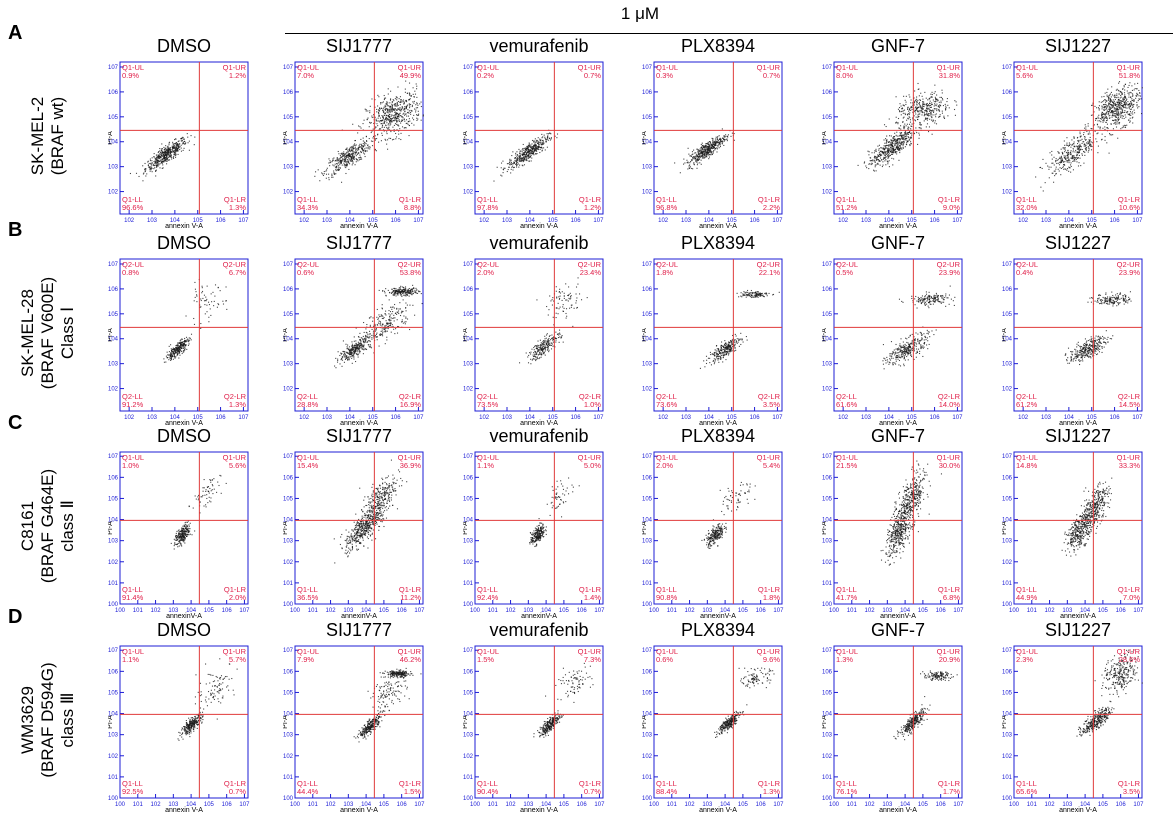  I want to click on y-tick-label: 103, so click(827, 168).